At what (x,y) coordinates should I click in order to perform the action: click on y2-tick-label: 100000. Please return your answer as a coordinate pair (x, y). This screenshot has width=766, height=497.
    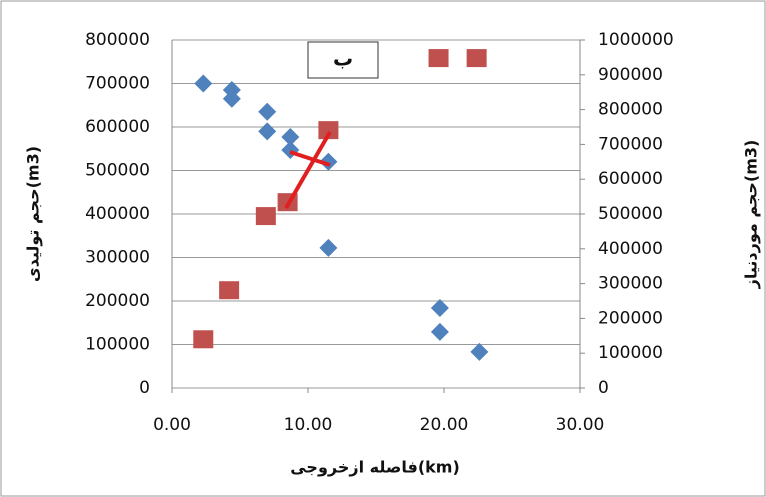
    Looking at the image, I should click on (630, 353).